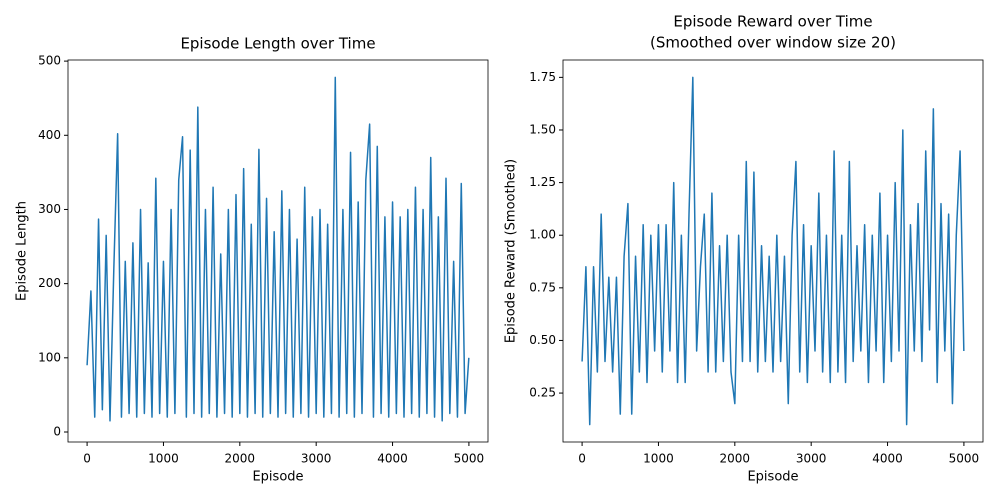 The height and width of the screenshot is (500, 1000). Describe the element at coordinates (57, 431) in the screenshot. I see `y-tick-label: 0` at that location.